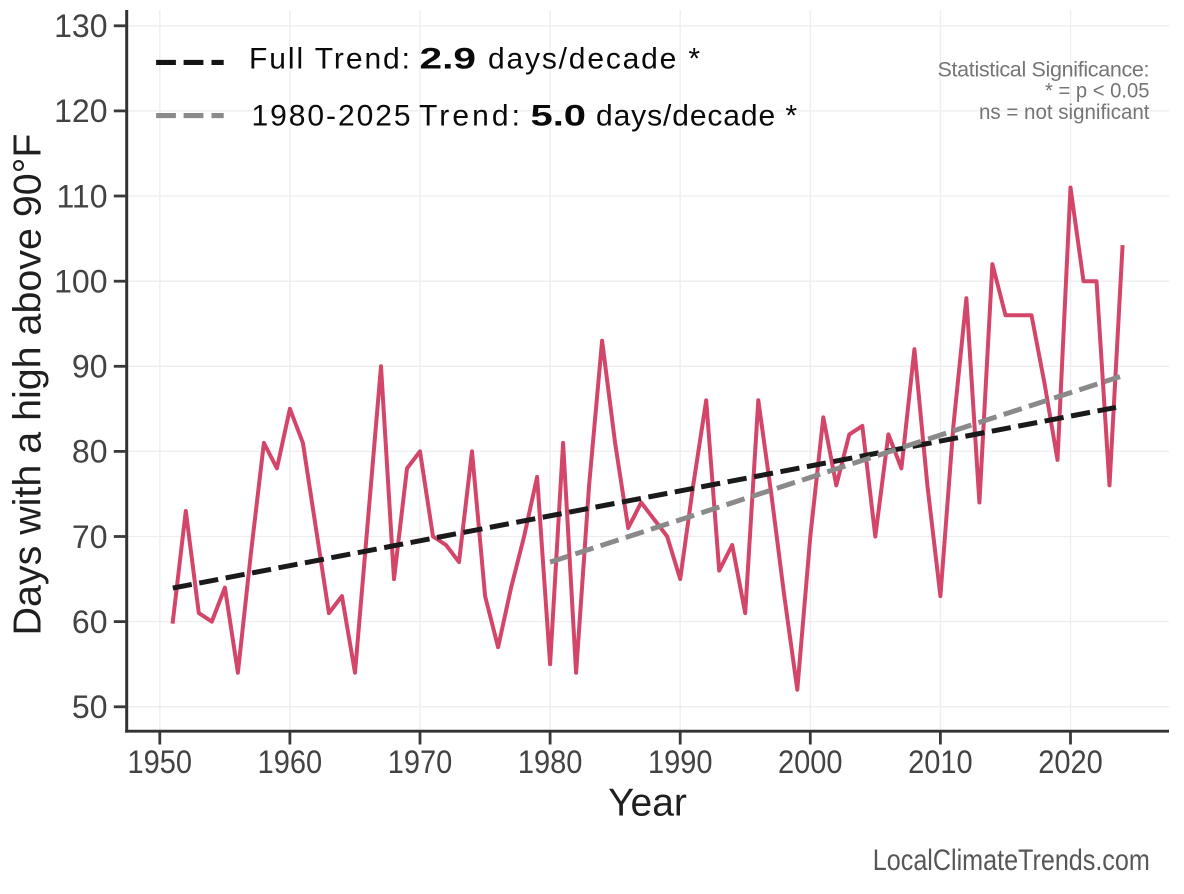 Image resolution: width=1184 pixels, height=894 pixels. Describe the element at coordinates (80, 111) in the screenshot. I see `svg-text: 120` at that location.